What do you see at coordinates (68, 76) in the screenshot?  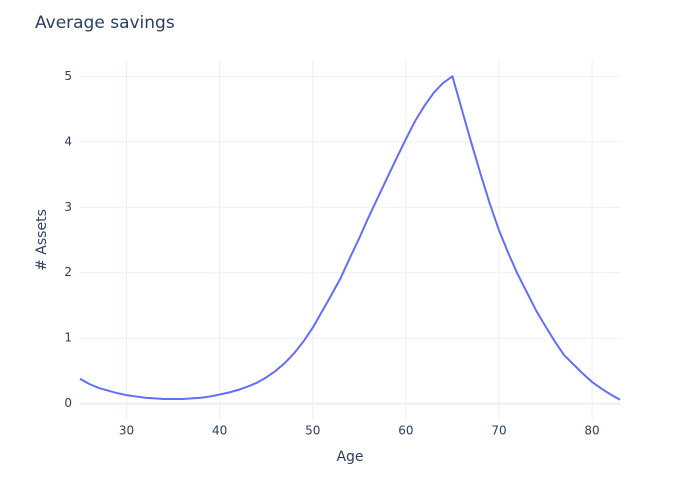 I see `y-tick-label: 5` at bounding box center [68, 76].